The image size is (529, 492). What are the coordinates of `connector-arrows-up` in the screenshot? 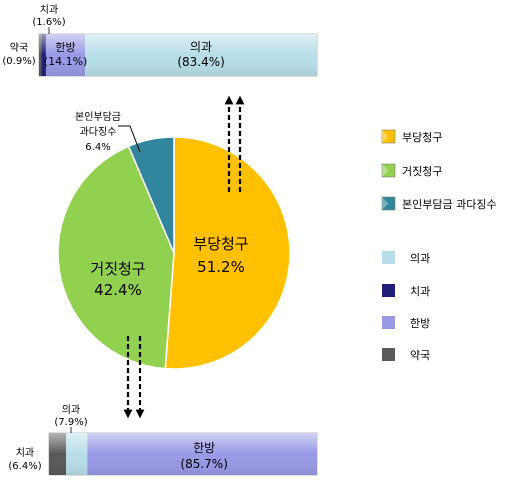 It's located at (234, 143).